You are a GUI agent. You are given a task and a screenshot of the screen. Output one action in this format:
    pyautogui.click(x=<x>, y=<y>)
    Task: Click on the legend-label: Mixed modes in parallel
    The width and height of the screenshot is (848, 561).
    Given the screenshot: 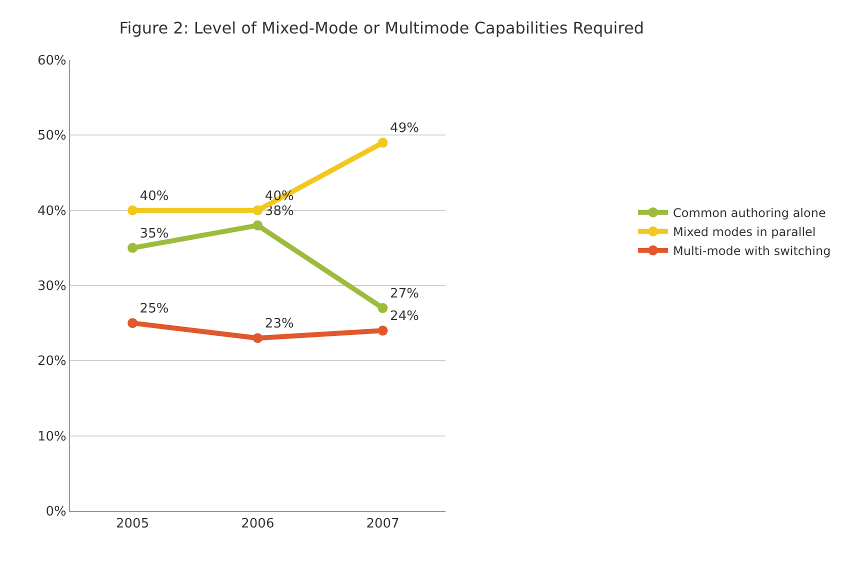 What is the action you would take?
    pyautogui.click(x=744, y=232)
    